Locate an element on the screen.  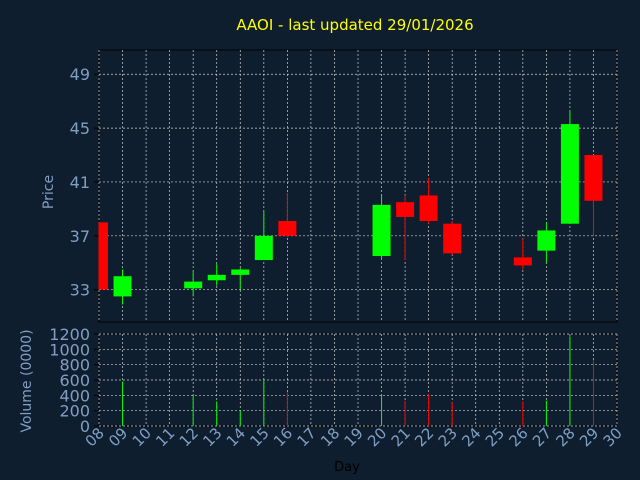
price-tick-label: 41 is located at coordinates (80, 182).